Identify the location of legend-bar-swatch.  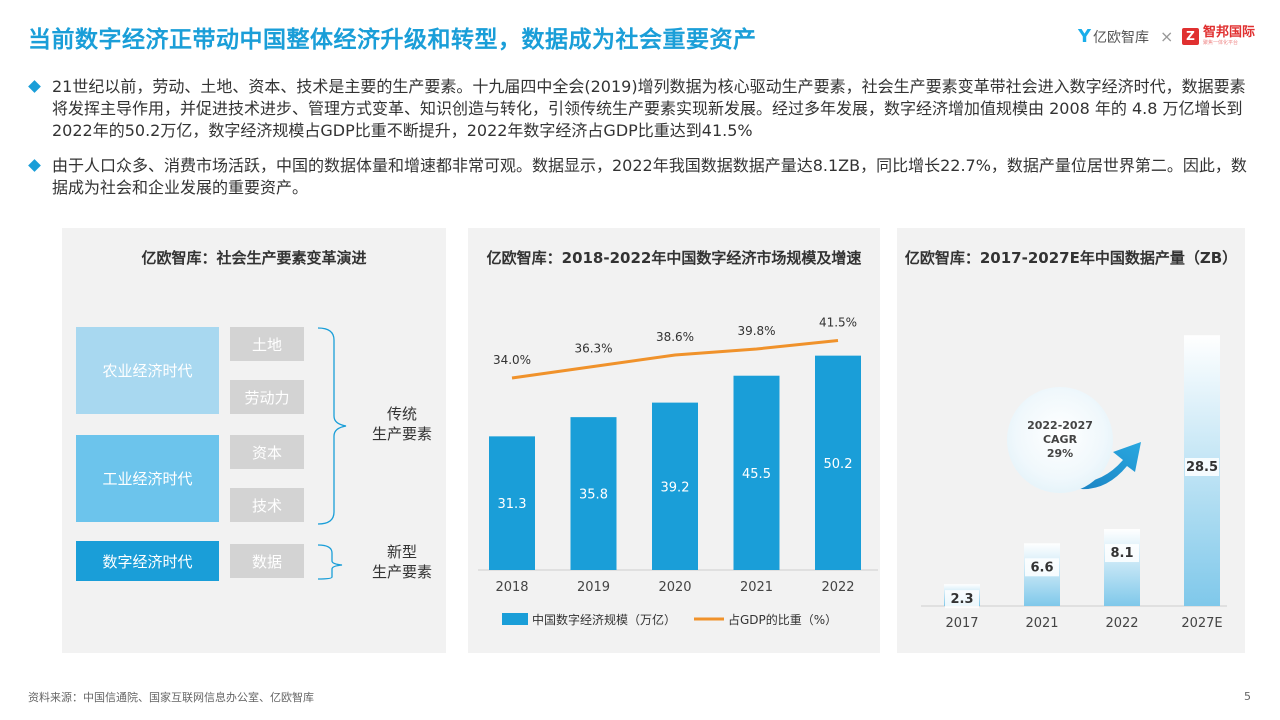
(515, 619).